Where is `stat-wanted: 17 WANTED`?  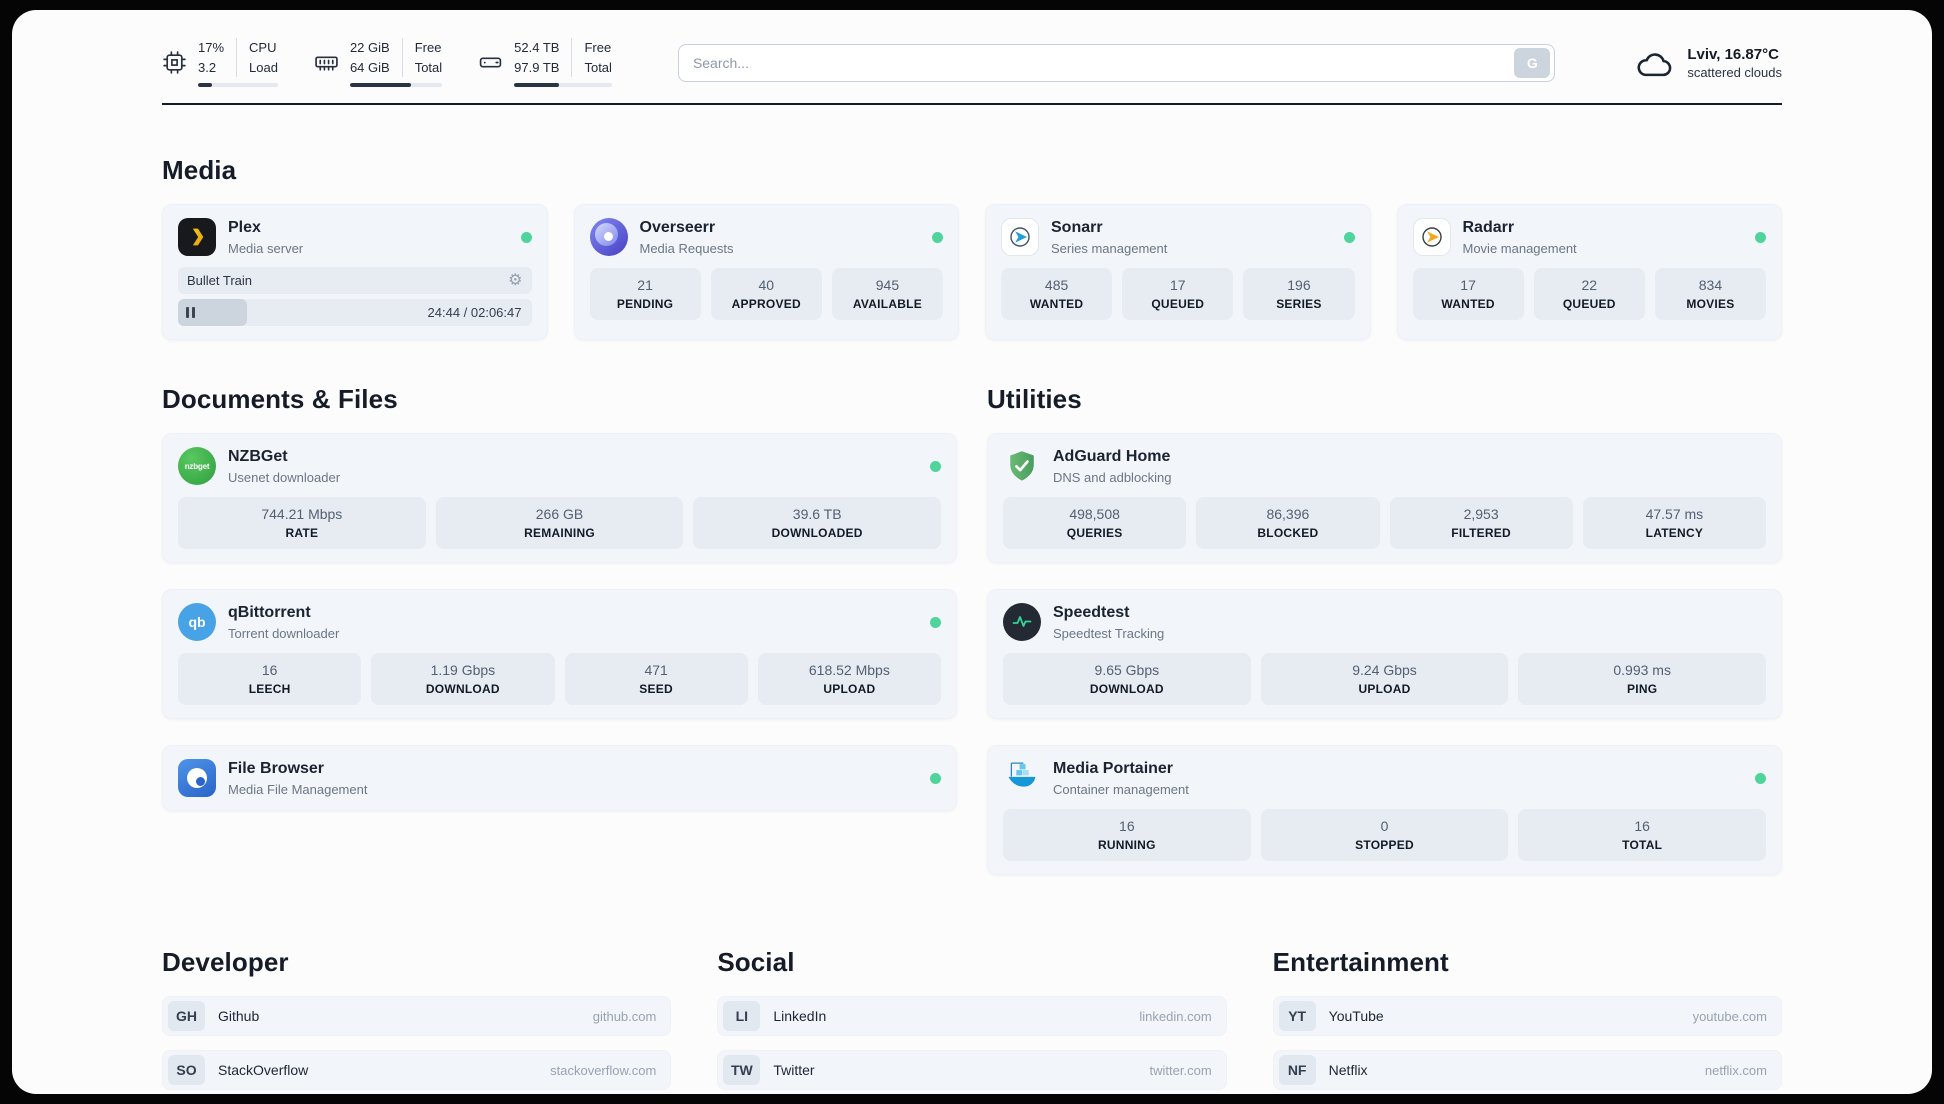
stat-wanted: 17 WANTED is located at coordinates (1468, 294).